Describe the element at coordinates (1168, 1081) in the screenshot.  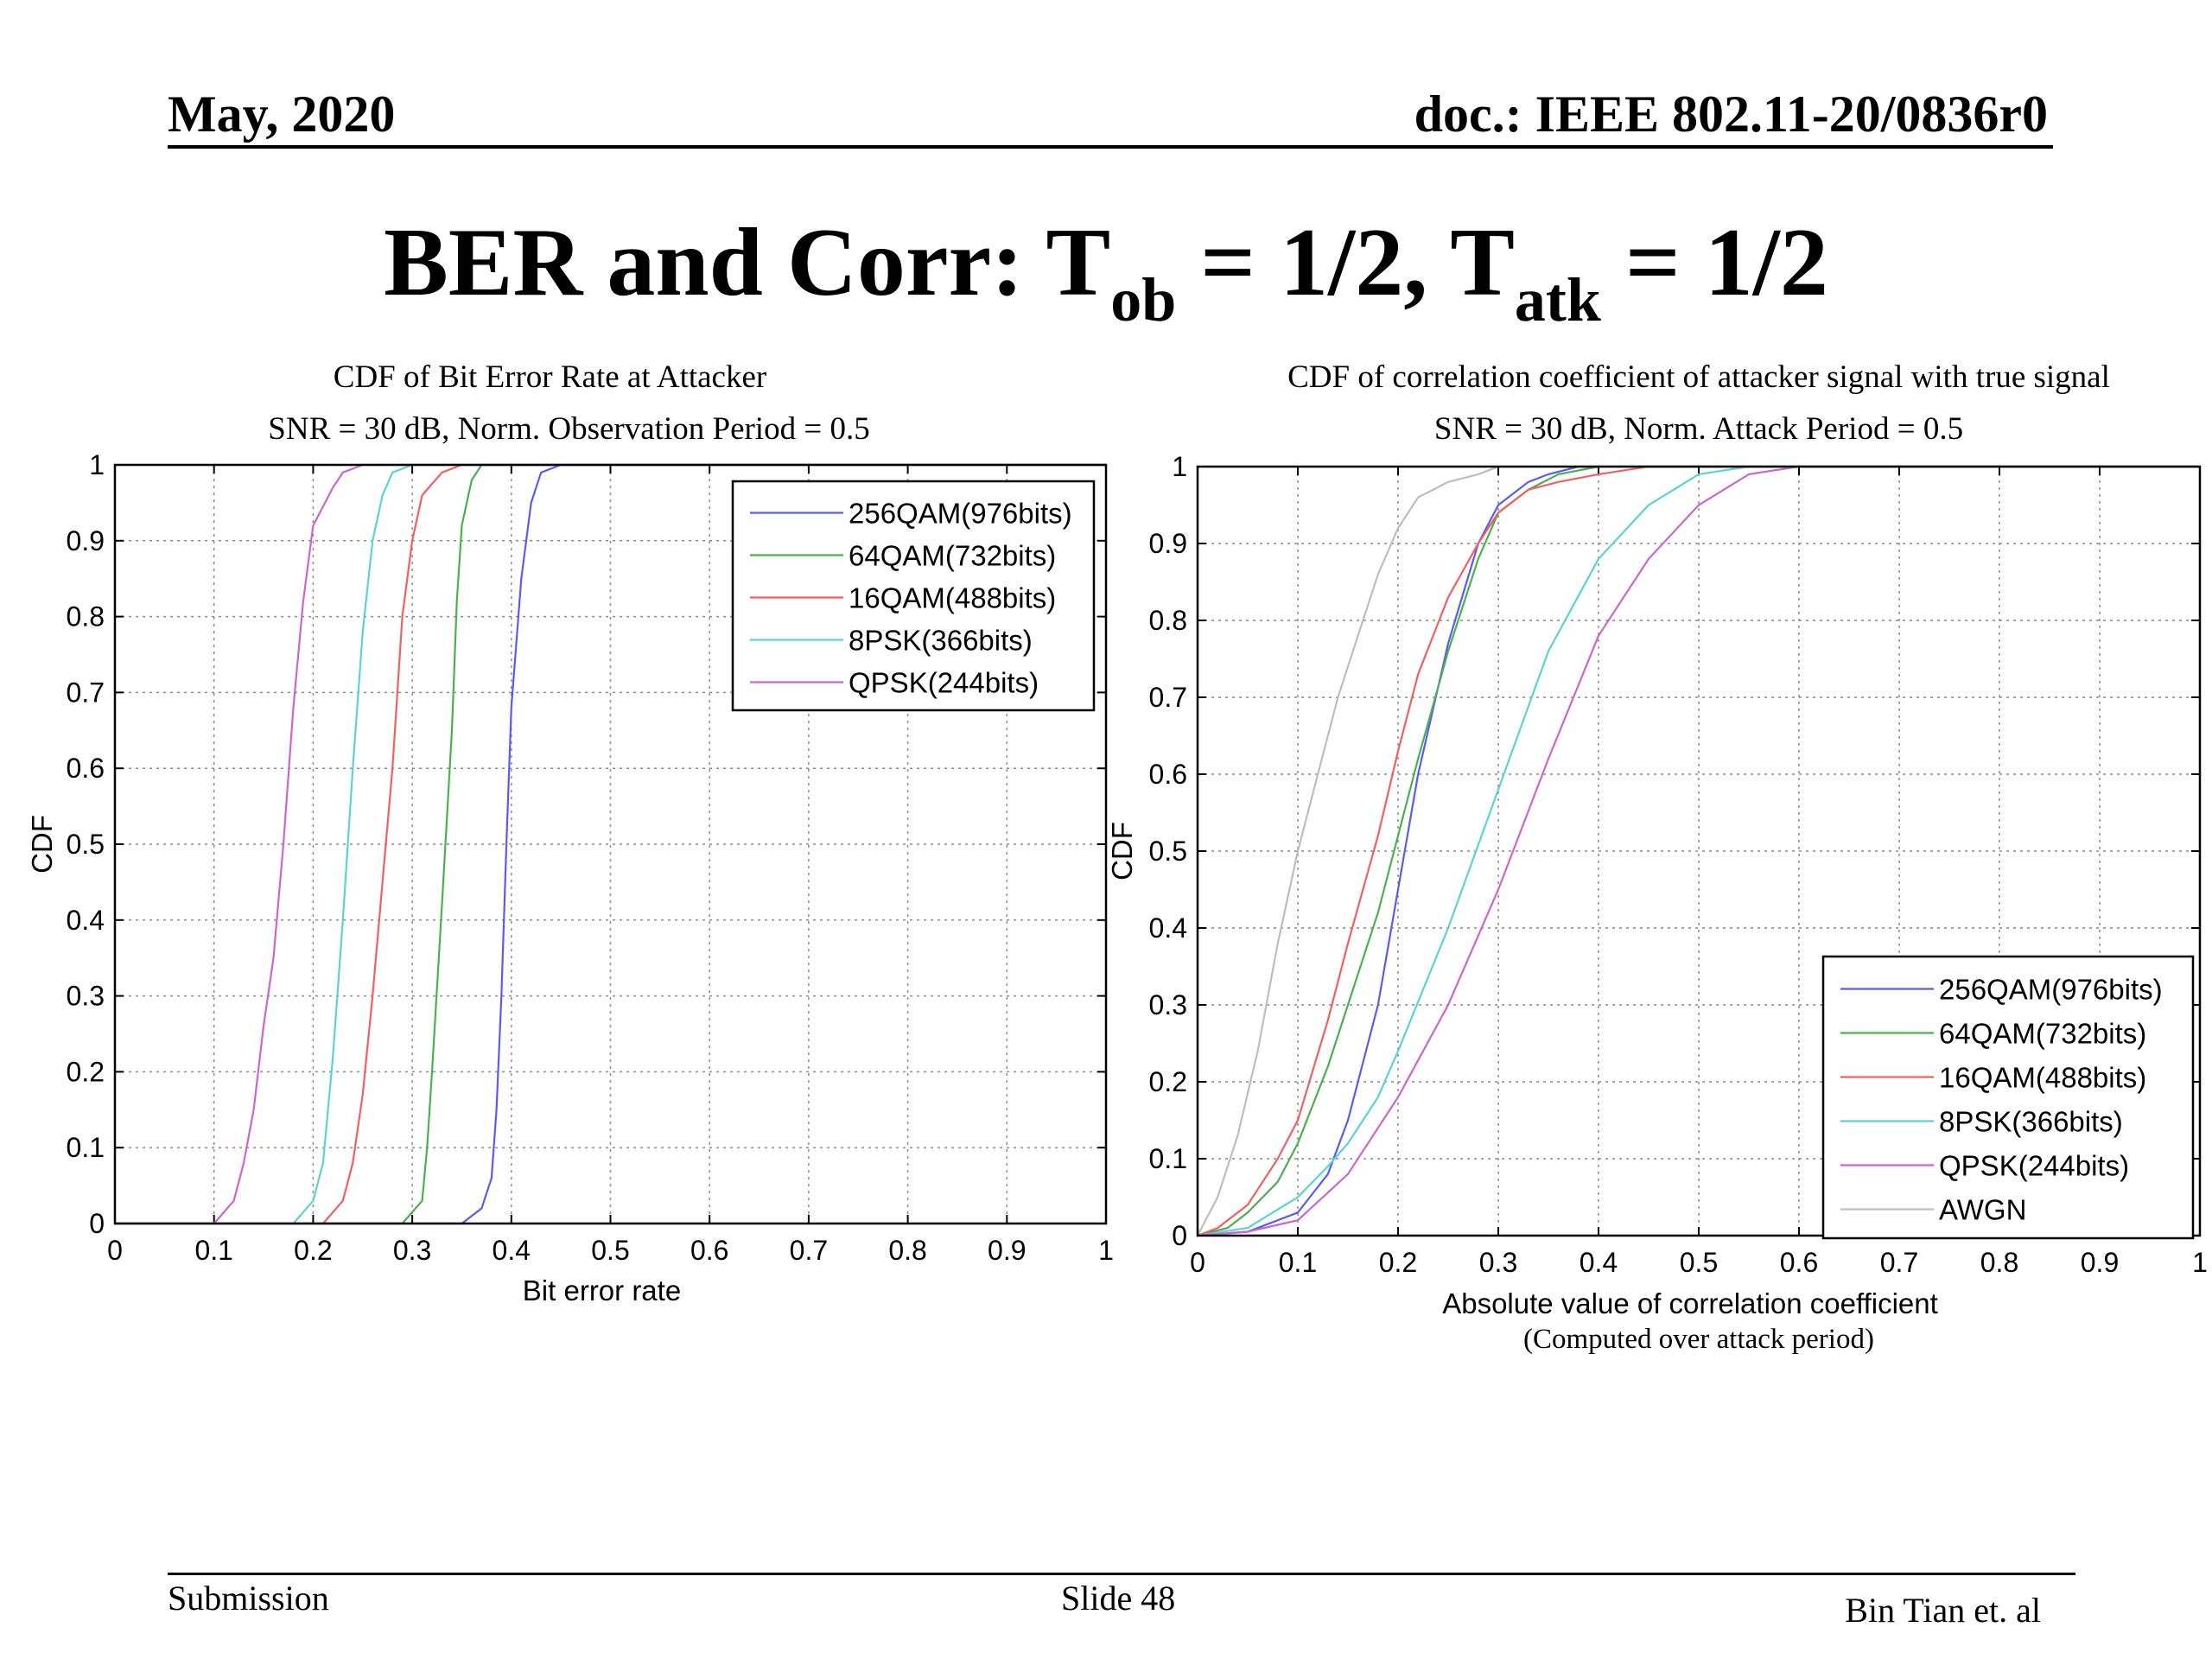
I see `chart-1-y-tick-label: 0.2` at that location.